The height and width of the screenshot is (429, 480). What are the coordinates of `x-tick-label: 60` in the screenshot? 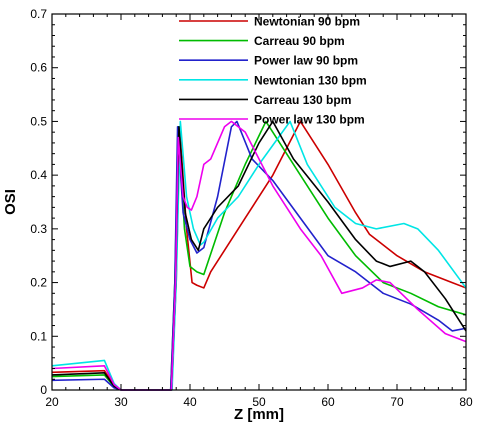 It's located at (328, 402).